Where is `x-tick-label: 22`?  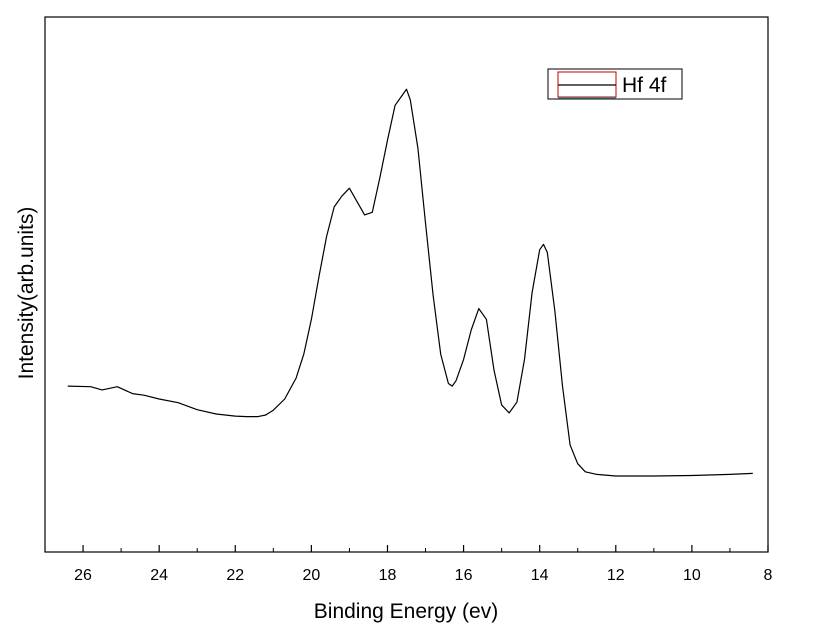
x-tick-label: 22 is located at coordinates (235, 575).